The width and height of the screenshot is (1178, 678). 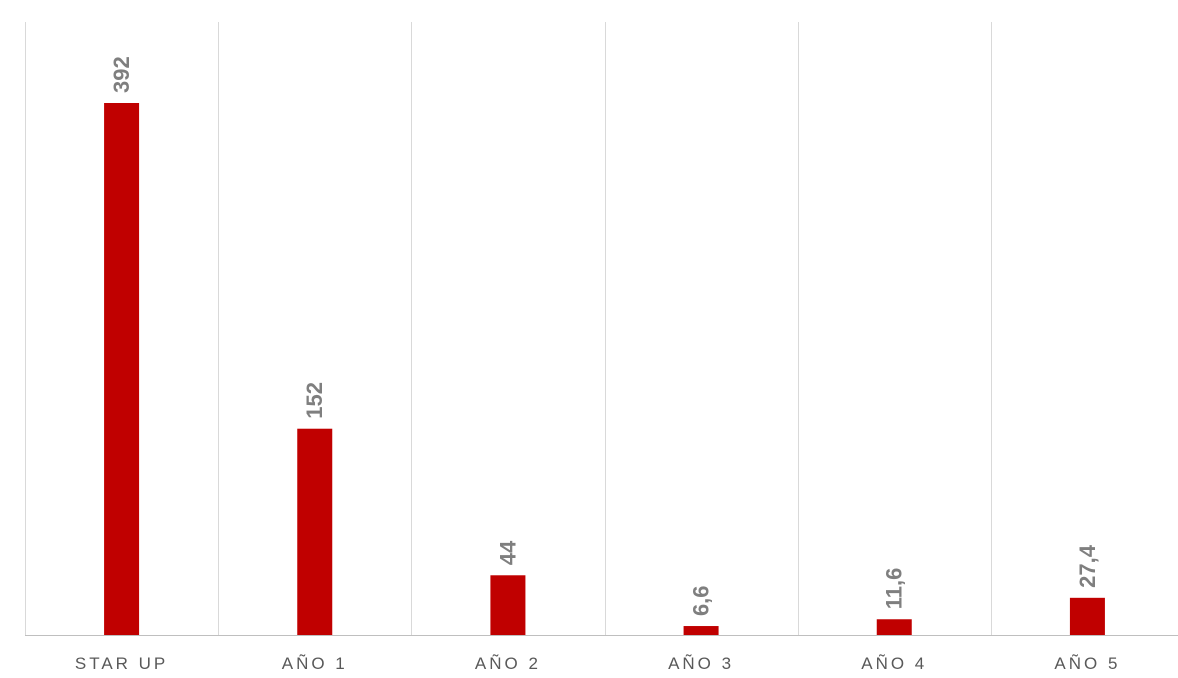 I want to click on x-tick-labels: STAR UP AÑO 1 AÑO 2 AÑO 3 AÑO 4 AÑO 5, so click(x=597, y=663).